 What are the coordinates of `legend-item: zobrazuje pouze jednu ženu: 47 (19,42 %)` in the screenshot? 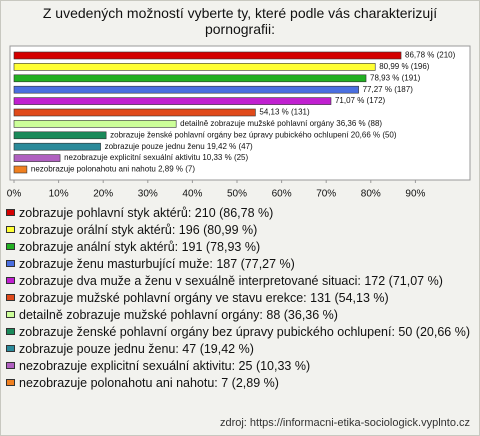 It's located at (240, 349).